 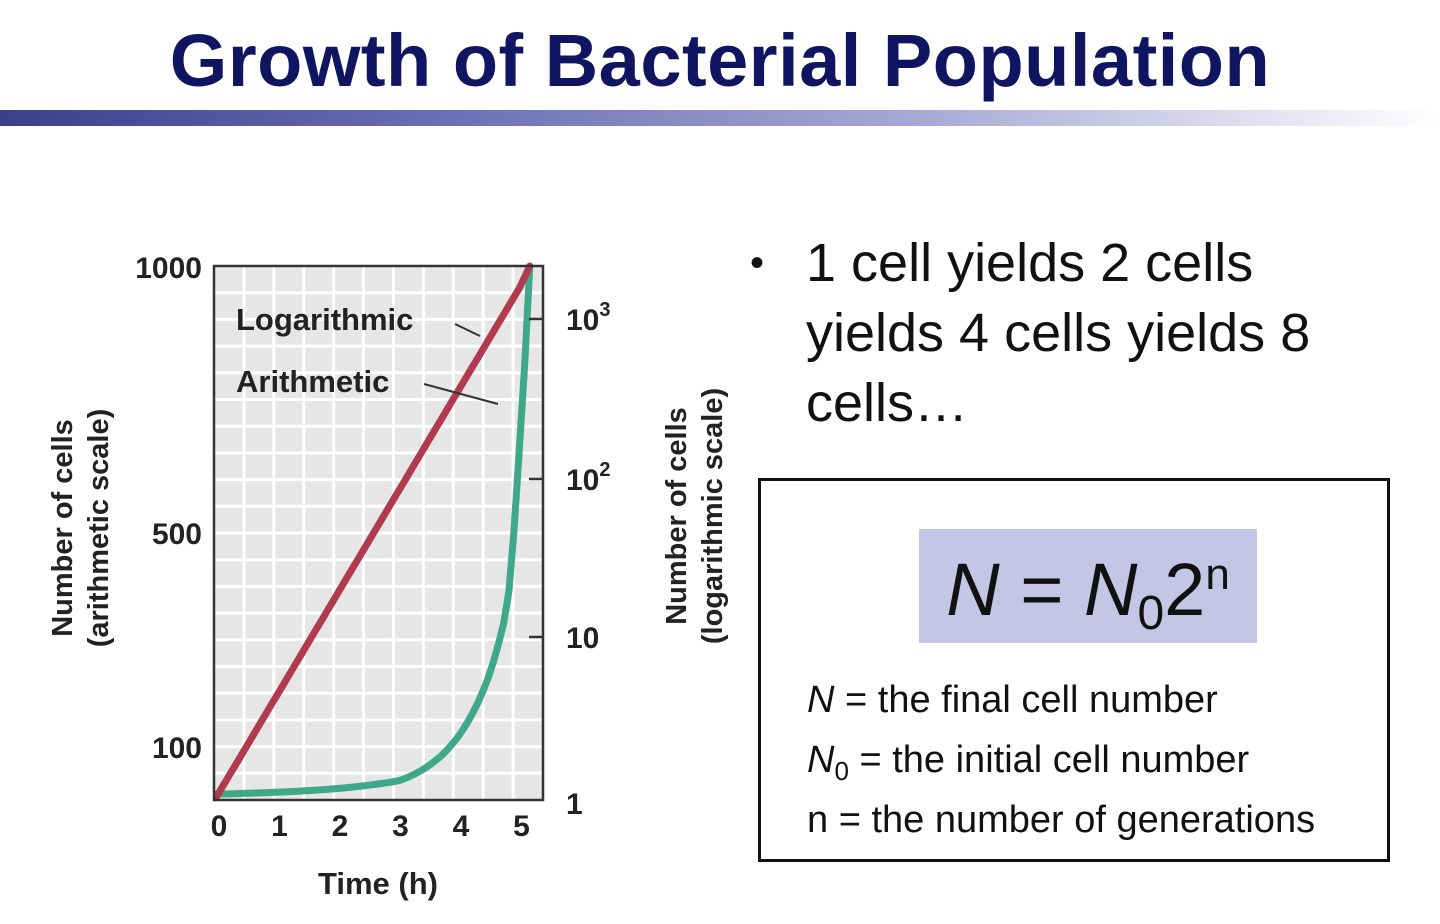 What do you see at coordinates (177, 534) in the screenshot?
I see `left-tick-label: 500` at bounding box center [177, 534].